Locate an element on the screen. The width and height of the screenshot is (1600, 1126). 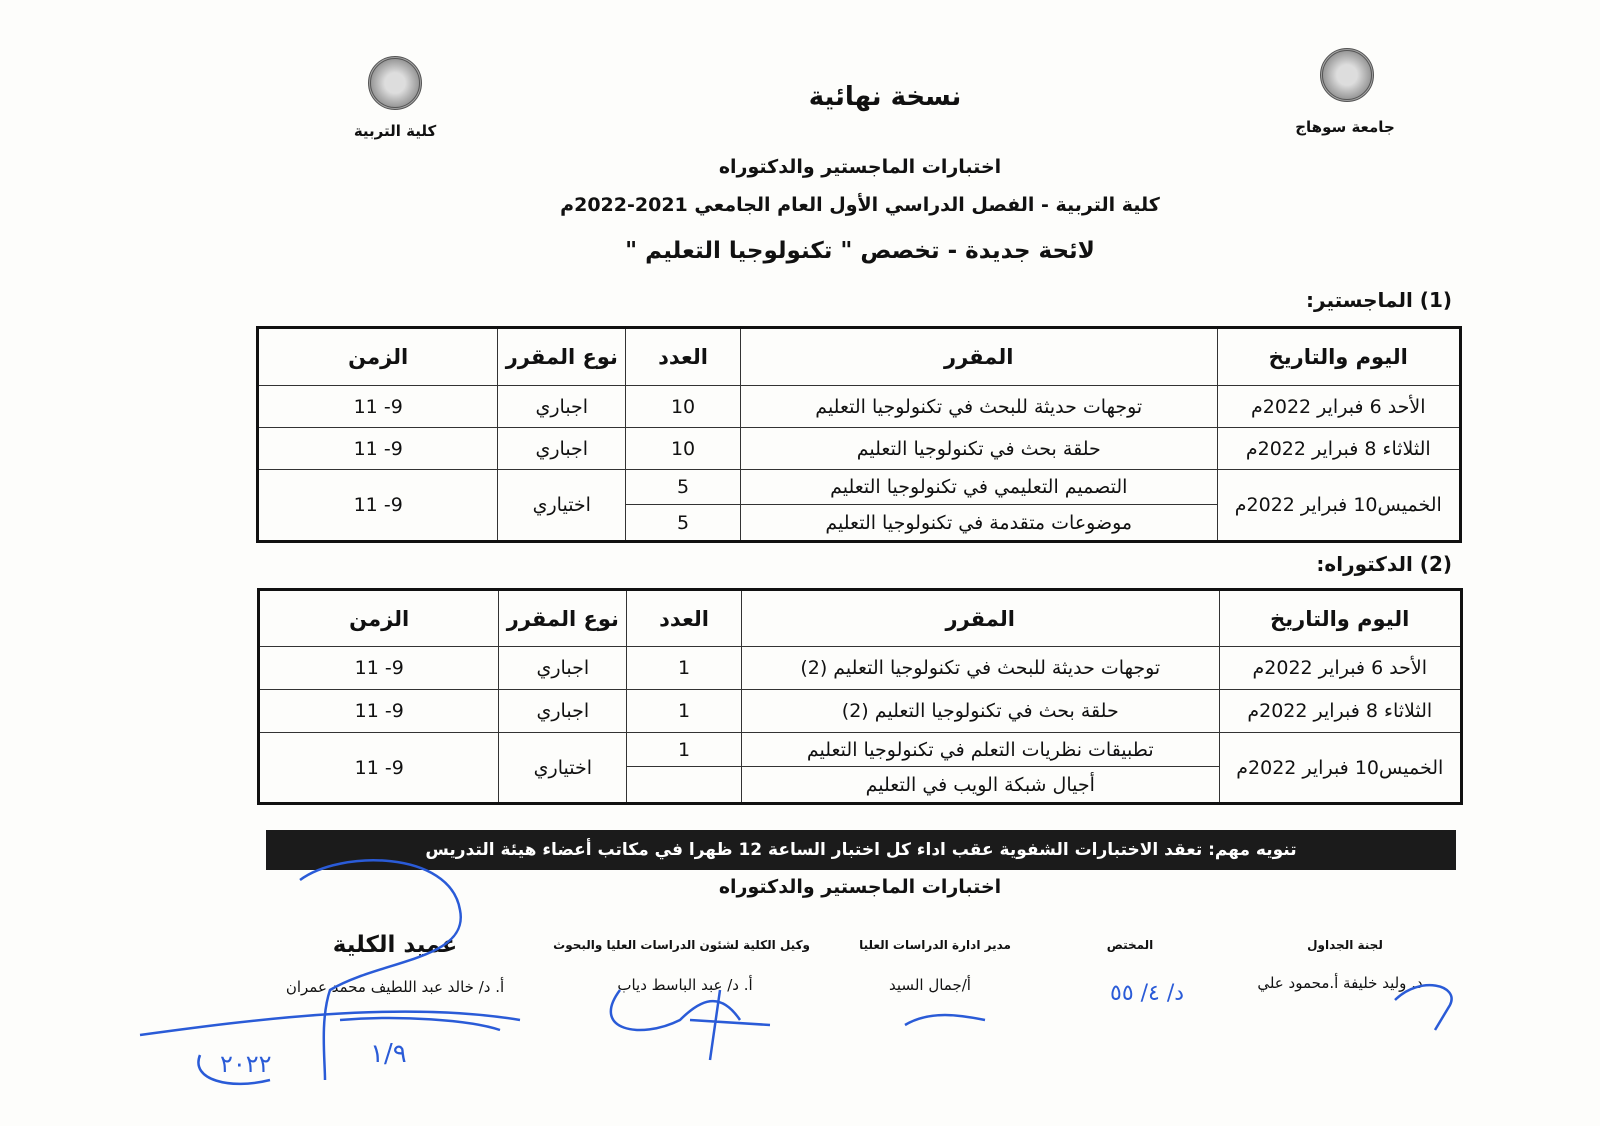
signature-name: أ/جمال السيد is located at coordinates (930, 985).